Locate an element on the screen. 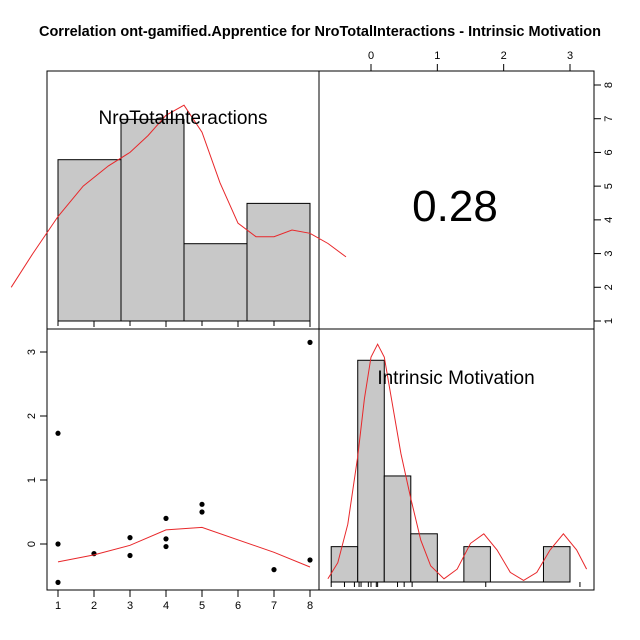 The width and height of the screenshot is (640, 640). right-tick-label-2: 3 is located at coordinates (609, 254).